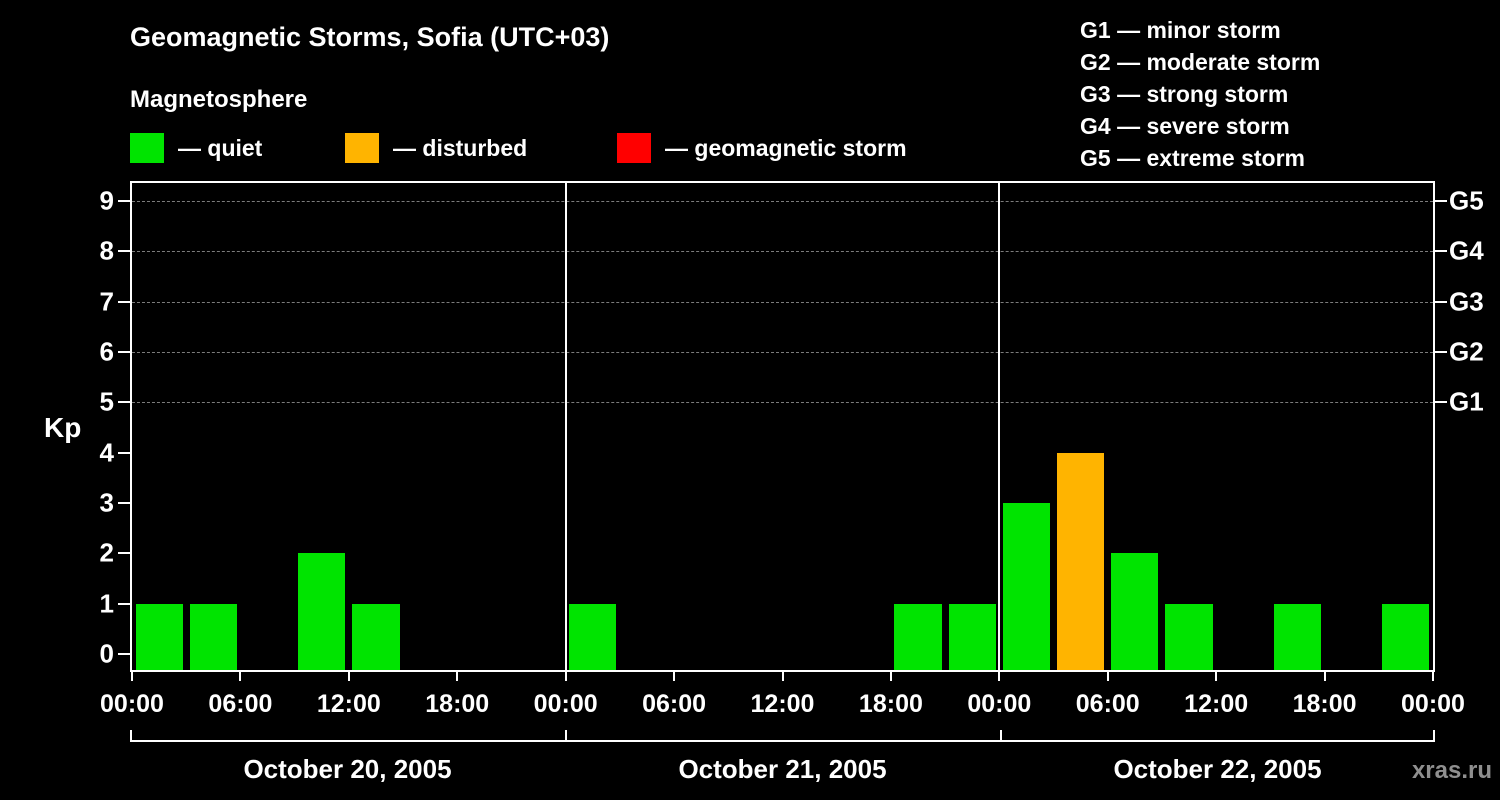  What do you see at coordinates (634, 148) in the screenshot?
I see `storm-color-swatch` at bounding box center [634, 148].